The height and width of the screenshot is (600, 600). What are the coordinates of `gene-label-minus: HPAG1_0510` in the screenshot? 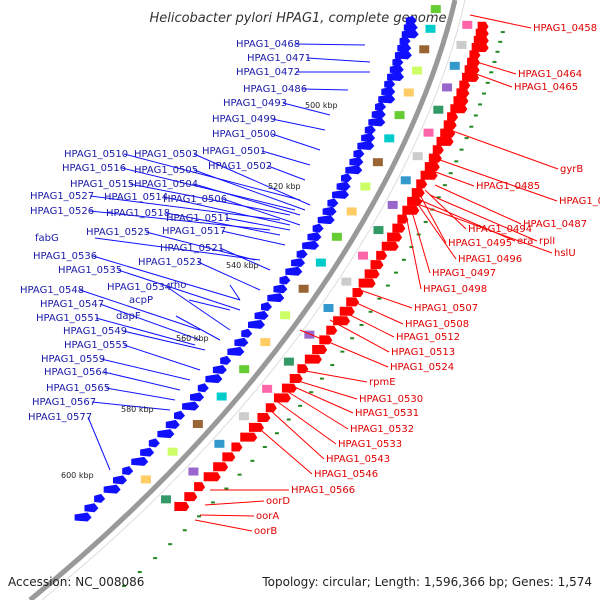 It's located at (96, 154).